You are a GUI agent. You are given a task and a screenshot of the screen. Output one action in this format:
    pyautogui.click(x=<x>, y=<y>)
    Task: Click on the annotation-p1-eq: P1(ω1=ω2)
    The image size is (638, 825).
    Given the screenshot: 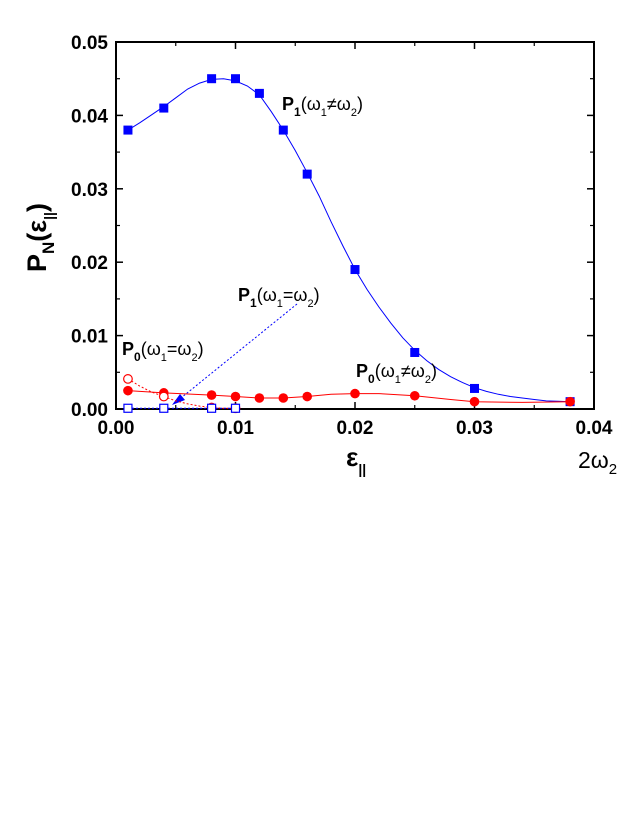 What is the action you would take?
    pyautogui.click(x=279, y=297)
    